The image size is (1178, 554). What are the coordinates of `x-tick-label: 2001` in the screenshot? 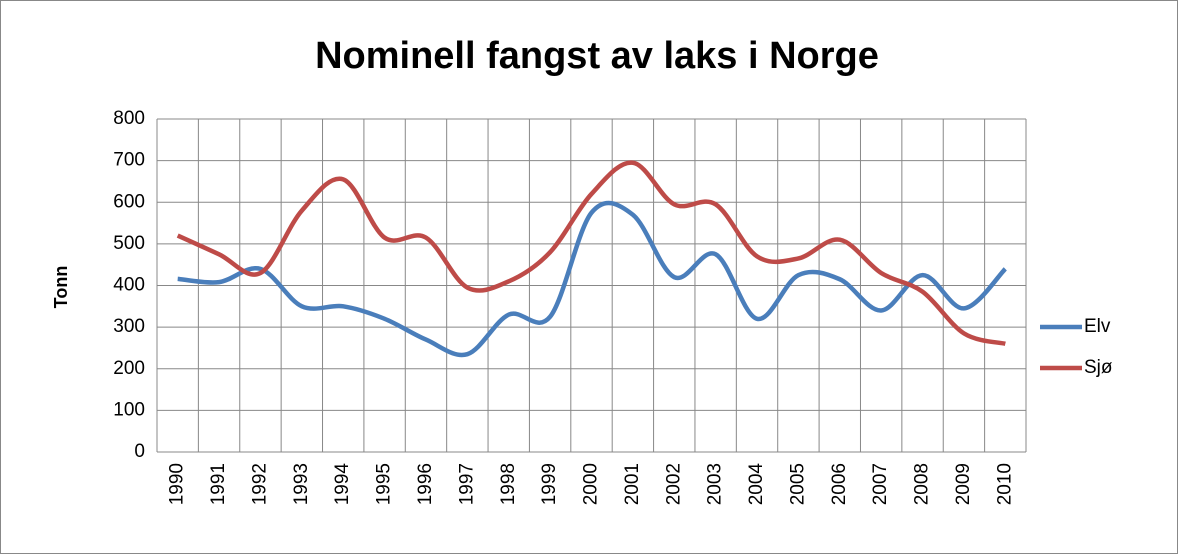 It's located at (632, 484).